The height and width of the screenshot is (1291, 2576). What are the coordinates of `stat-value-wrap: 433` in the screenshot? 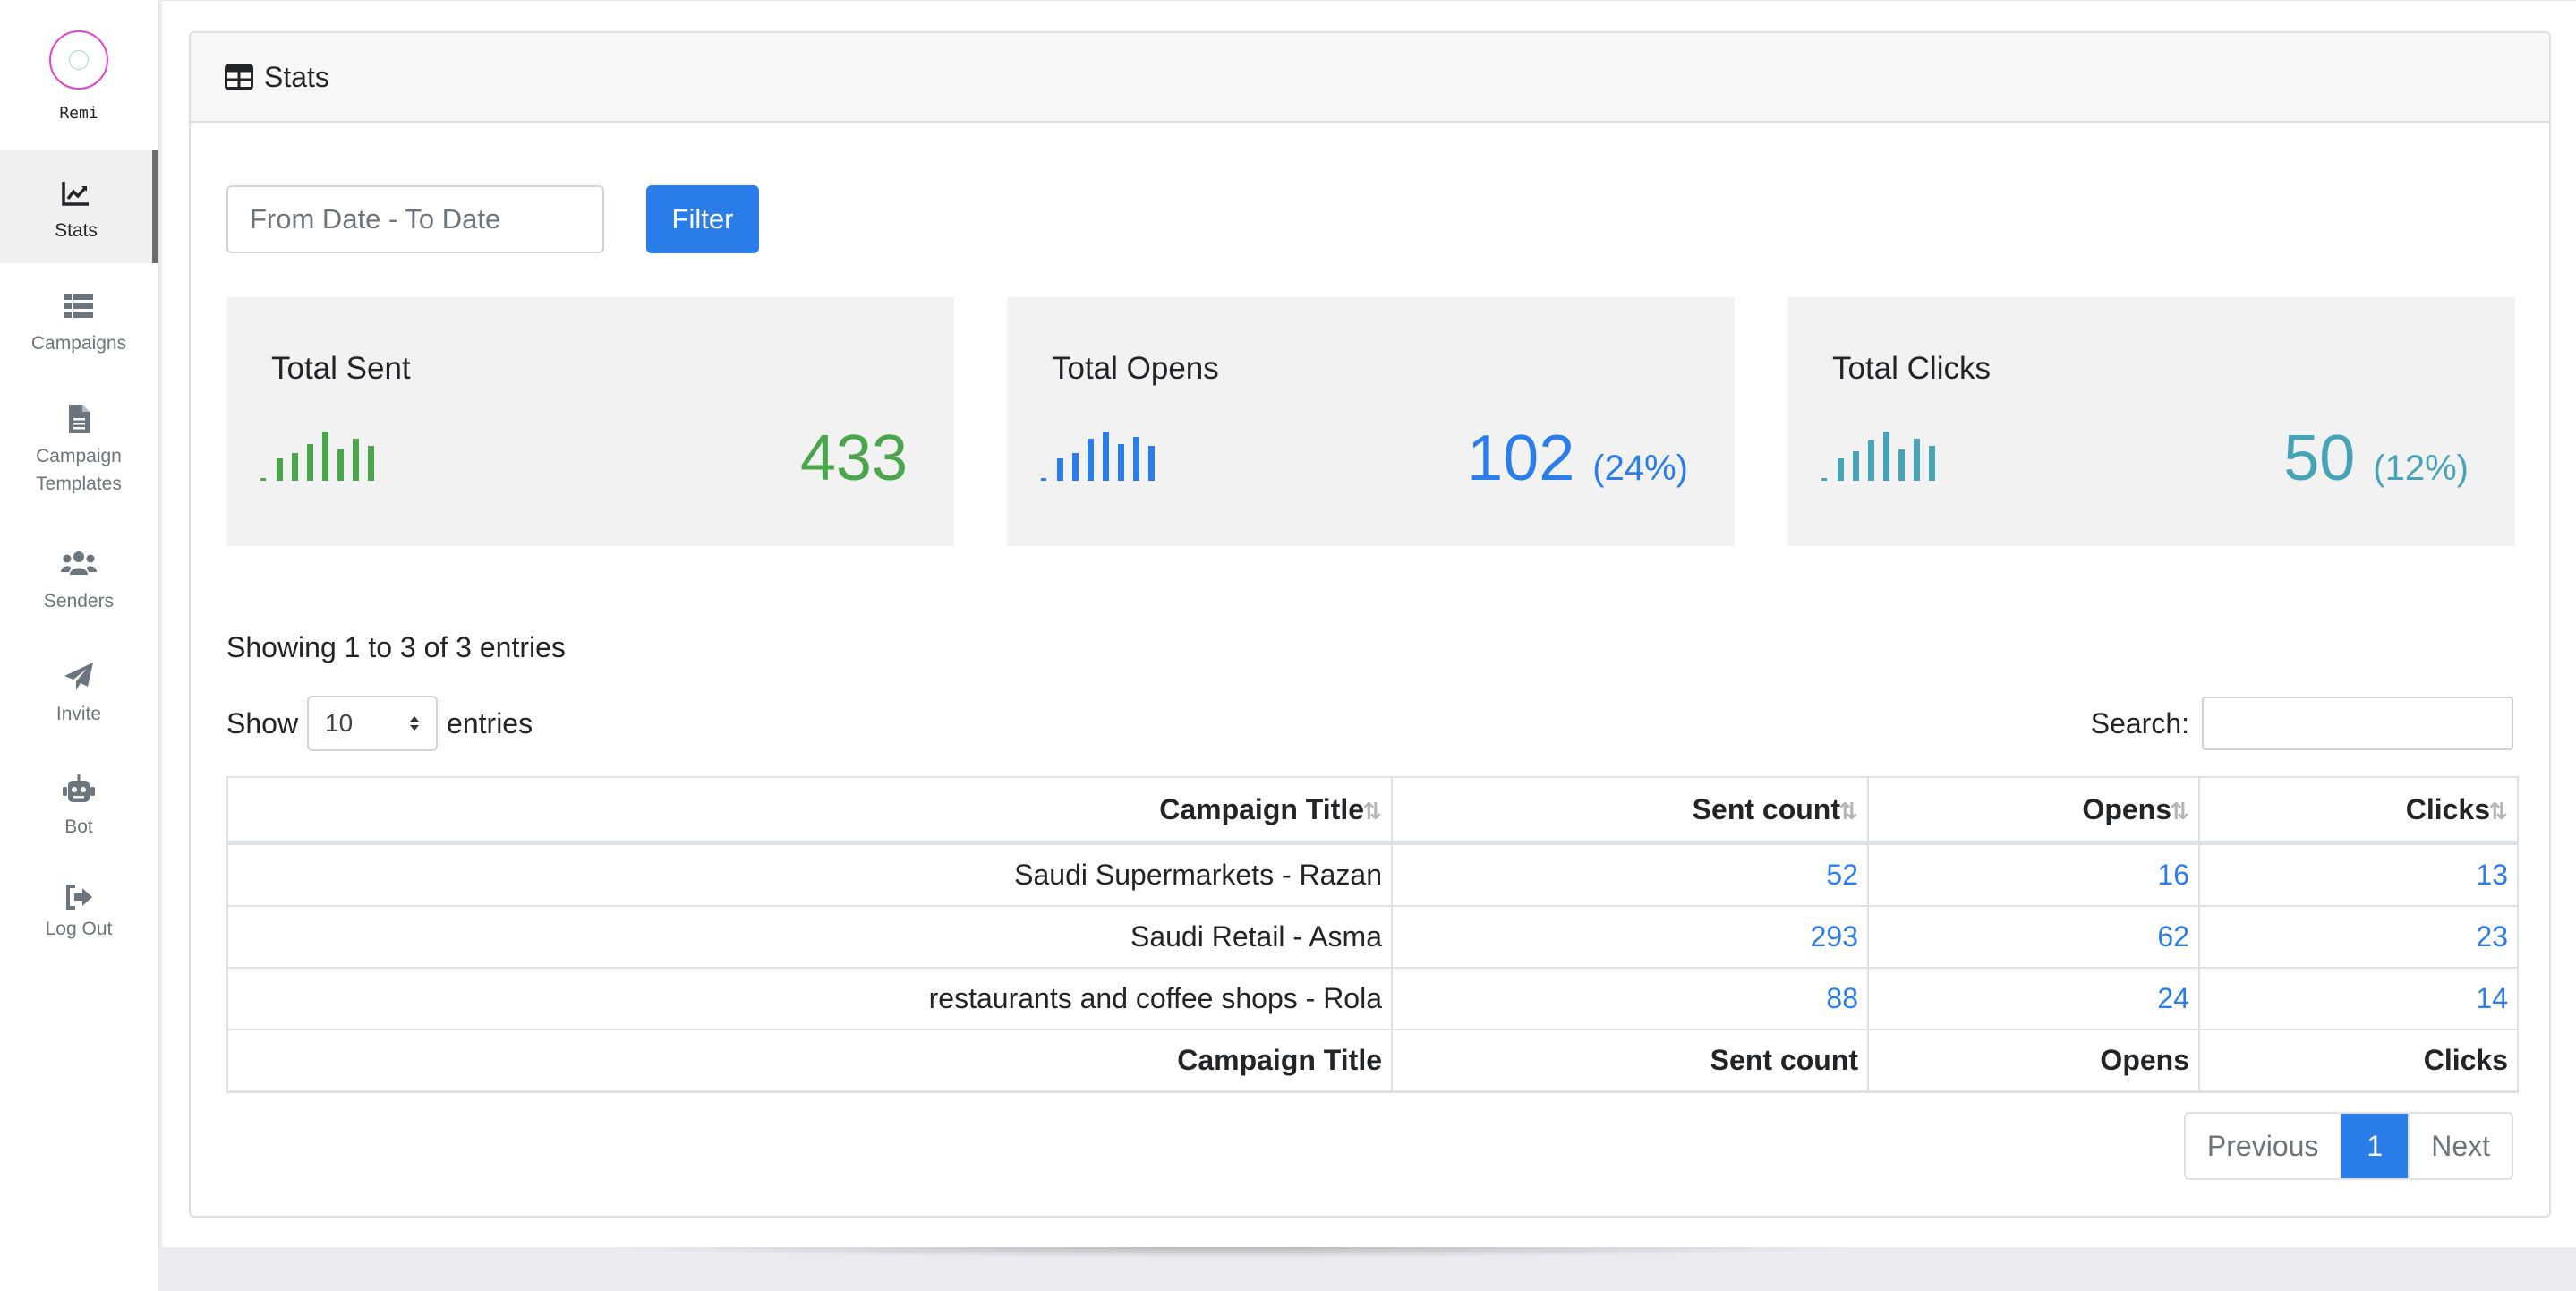 It's located at (854, 459).